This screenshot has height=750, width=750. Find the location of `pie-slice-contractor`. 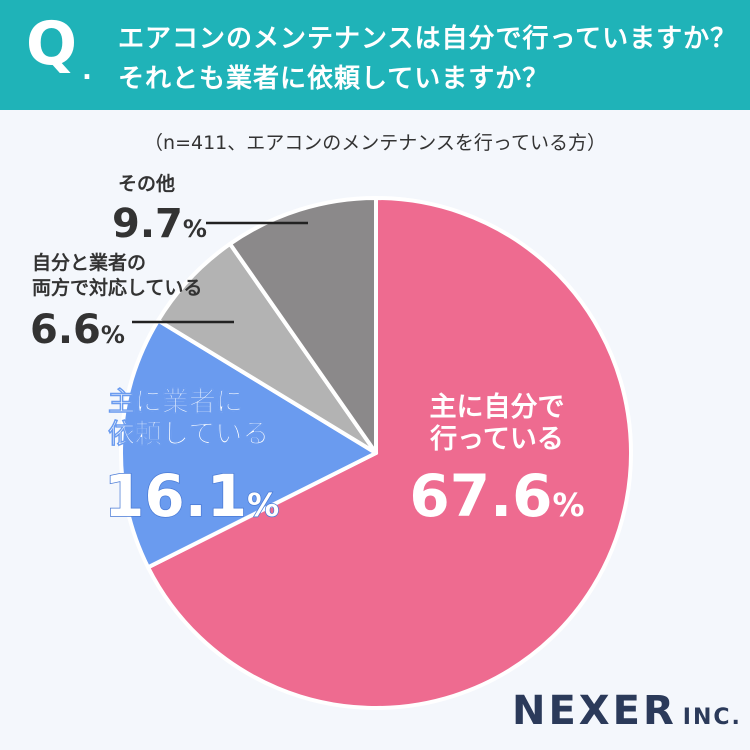

pie-slice-contractor is located at coordinates (248, 444).